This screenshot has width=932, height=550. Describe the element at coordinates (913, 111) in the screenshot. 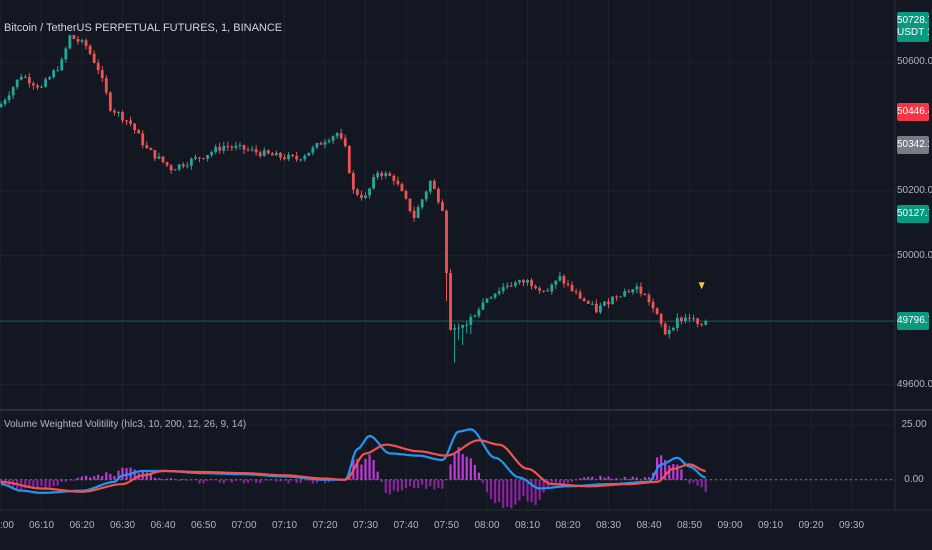

I see `price-tag: 50446.40` at that location.